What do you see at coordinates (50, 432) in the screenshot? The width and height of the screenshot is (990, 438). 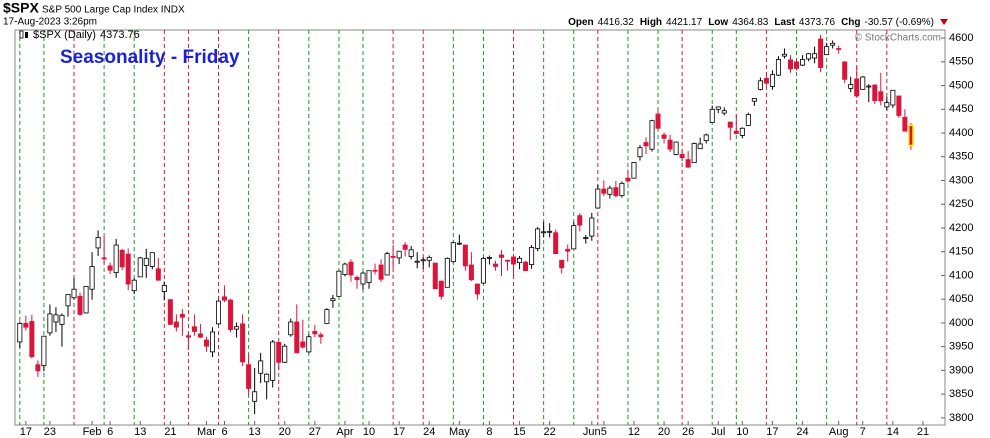 I see `x-tick-label: 23` at bounding box center [50, 432].